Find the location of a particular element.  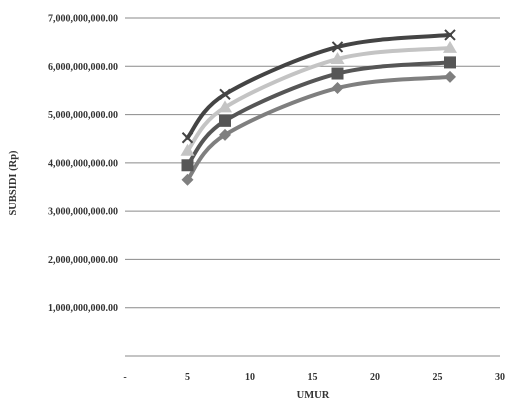

x-tick-label: - is located at coordinates (124, 377).